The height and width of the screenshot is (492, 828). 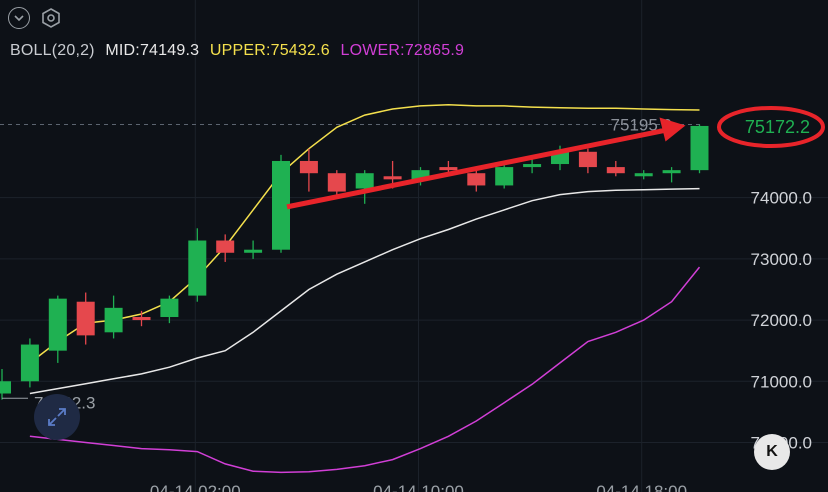 I want to click on expand-arrows-icon, so click(x=57, y=417).